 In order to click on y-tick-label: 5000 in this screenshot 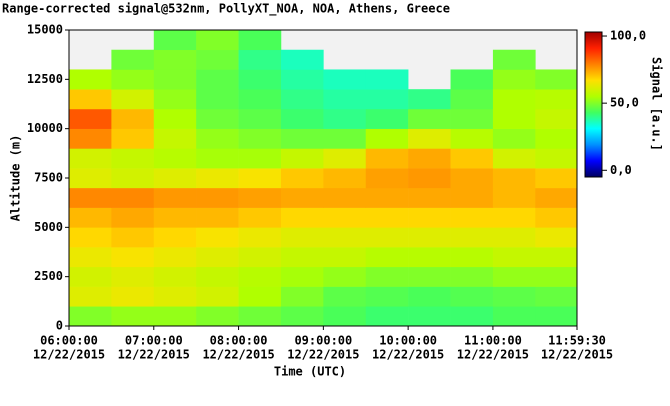, I will do `click(48, 227)`.